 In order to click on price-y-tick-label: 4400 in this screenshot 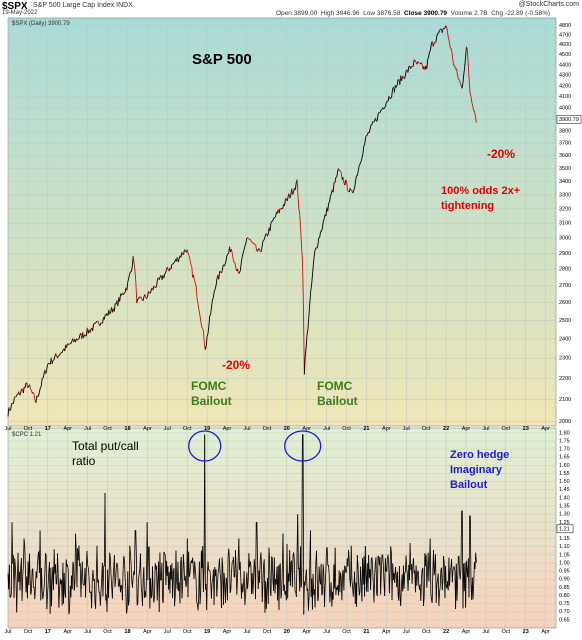, I will do `click(565, 65)`.